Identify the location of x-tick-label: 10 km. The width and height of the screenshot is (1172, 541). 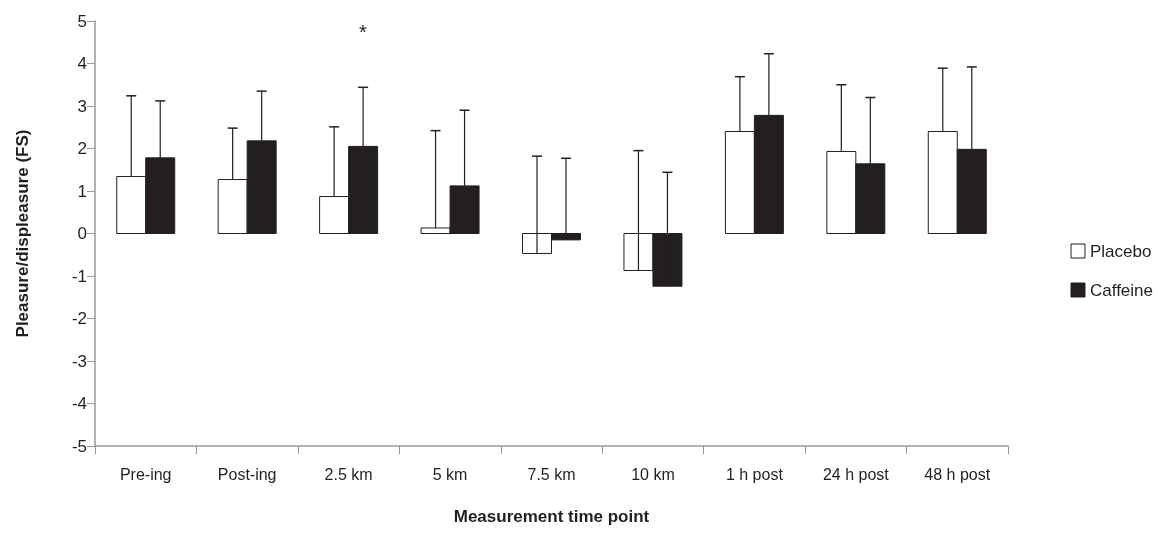
(653, 474).